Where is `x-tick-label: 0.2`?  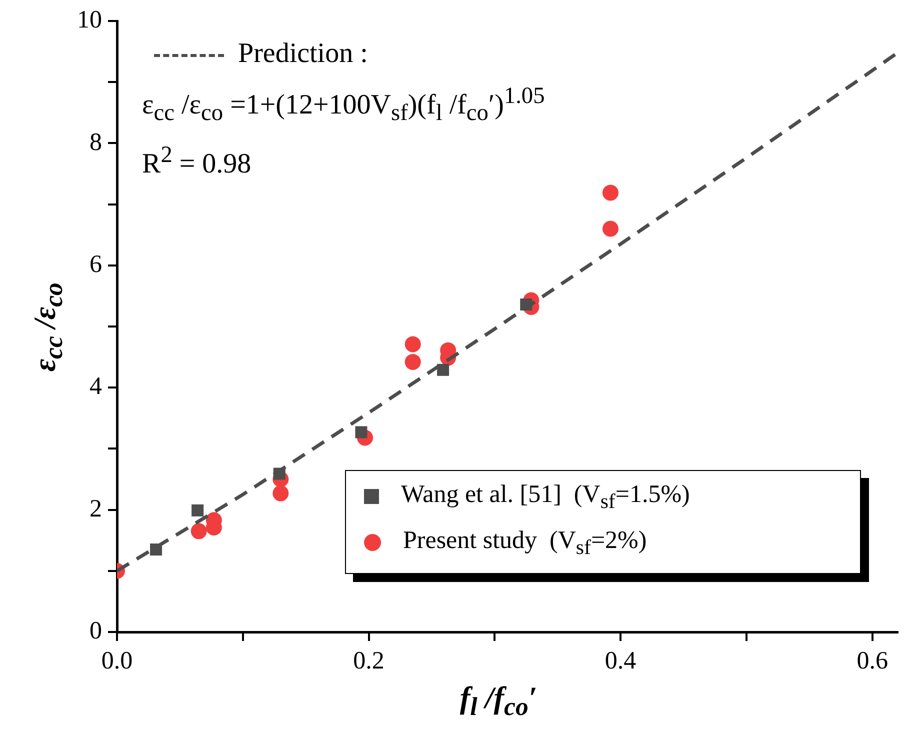 x-tick-label: 0.2 is located at coordinates (368, 661).